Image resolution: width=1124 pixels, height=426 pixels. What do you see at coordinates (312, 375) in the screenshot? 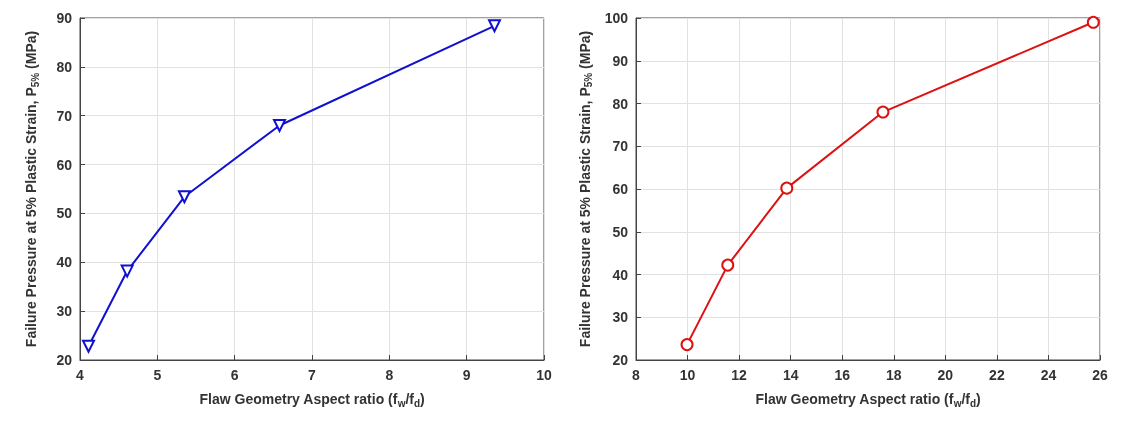
I see `x-tick-label: 7` at bounding box center [312, 375].